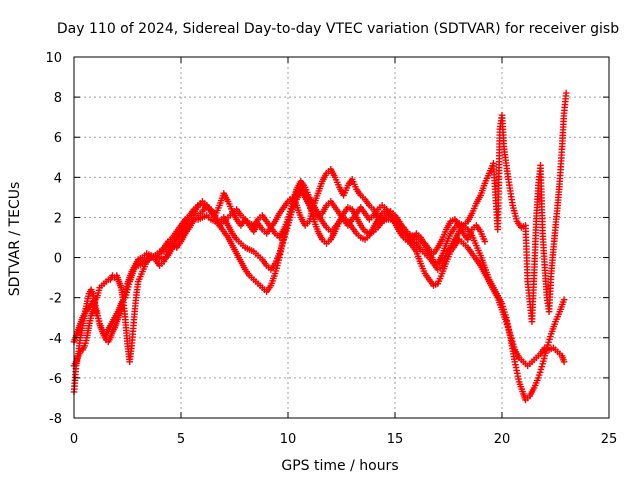 Image resolution: width=640 pixels, height=480 pixels. Describe the element at coordinates (74, 439) in the screenshot. I see `x-tick-label: 0` at that location.